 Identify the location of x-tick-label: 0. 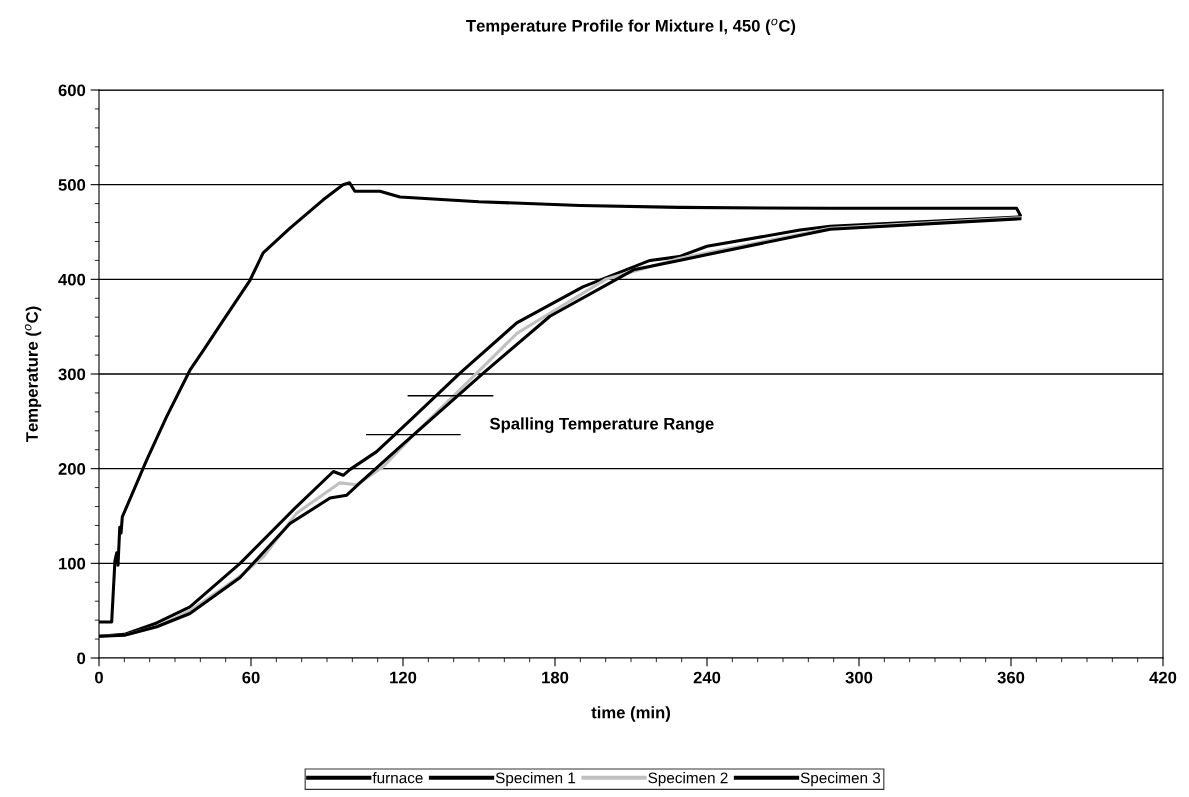
(99, 677).